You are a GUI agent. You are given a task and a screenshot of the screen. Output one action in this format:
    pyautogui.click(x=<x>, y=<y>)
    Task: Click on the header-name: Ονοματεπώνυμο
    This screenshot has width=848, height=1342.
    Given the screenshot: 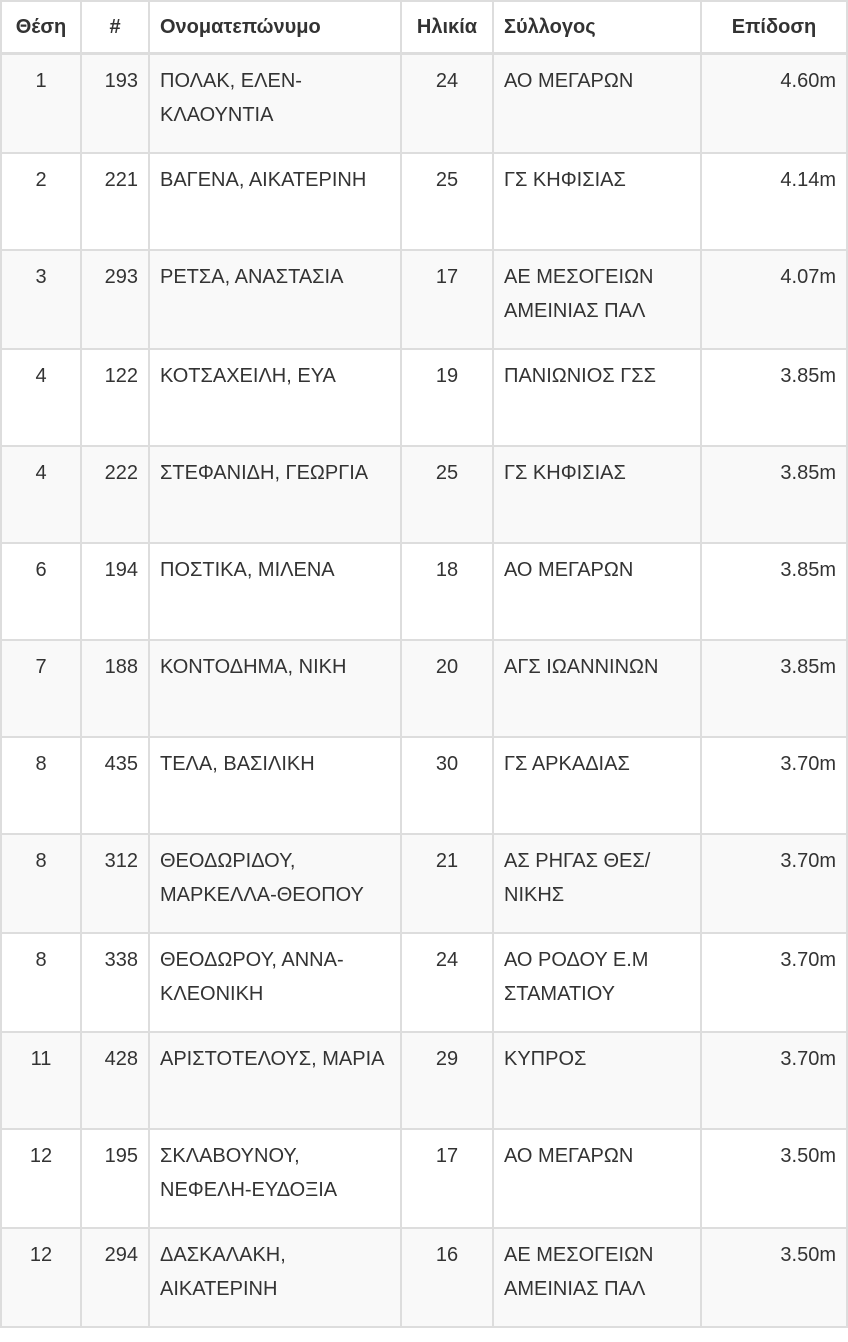 What is the action you would take?
    pyautogui.click(x=275, y=27)
    